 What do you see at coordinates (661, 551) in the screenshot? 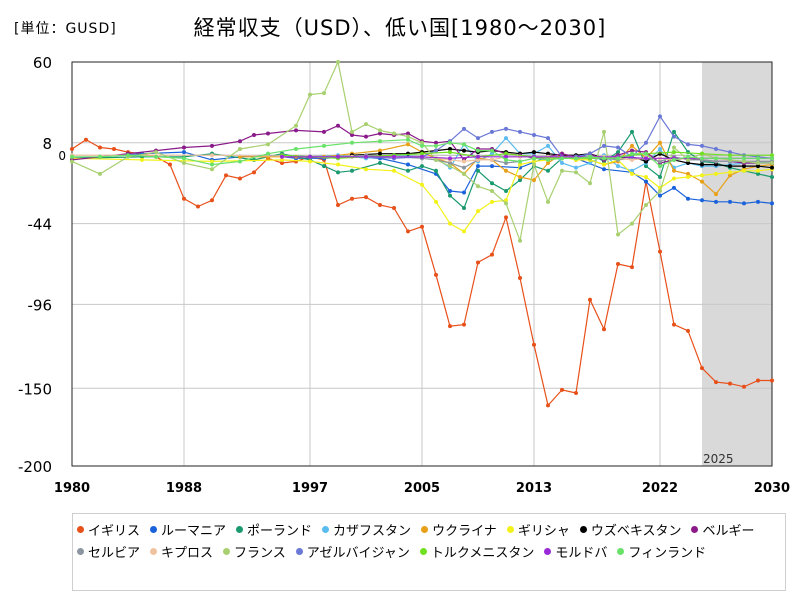
I see `legend-item: フィンランド` at bounding box center [661, 551].